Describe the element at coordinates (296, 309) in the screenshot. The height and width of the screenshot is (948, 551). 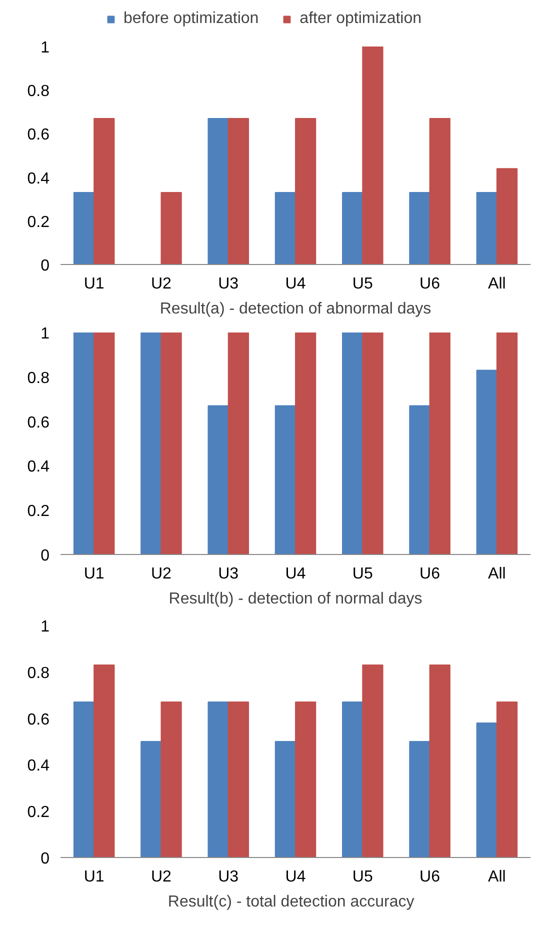
I see `x-axis-title: Result(a) - detection of abnormal days` at that location.